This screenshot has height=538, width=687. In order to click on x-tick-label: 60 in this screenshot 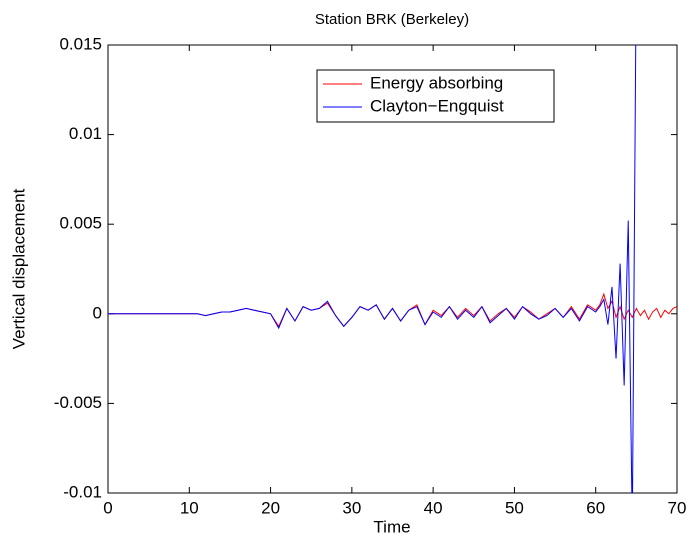, I will do `click(595, 507)`.